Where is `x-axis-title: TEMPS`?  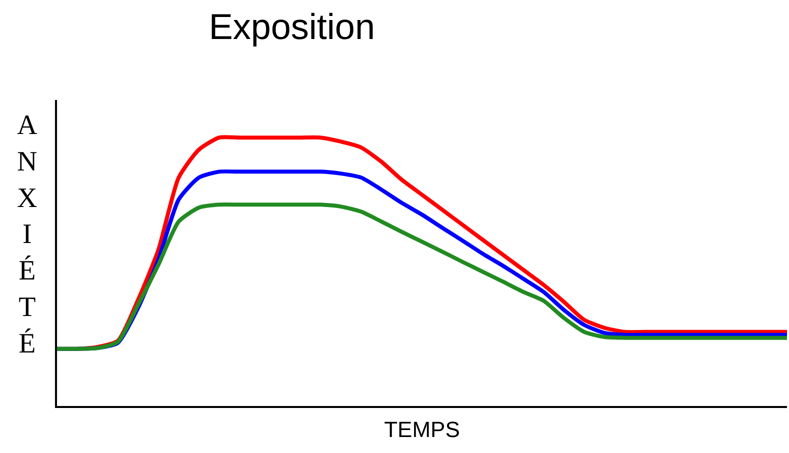
x-axis-title: TEMPS is located at coordinates (422, 429).